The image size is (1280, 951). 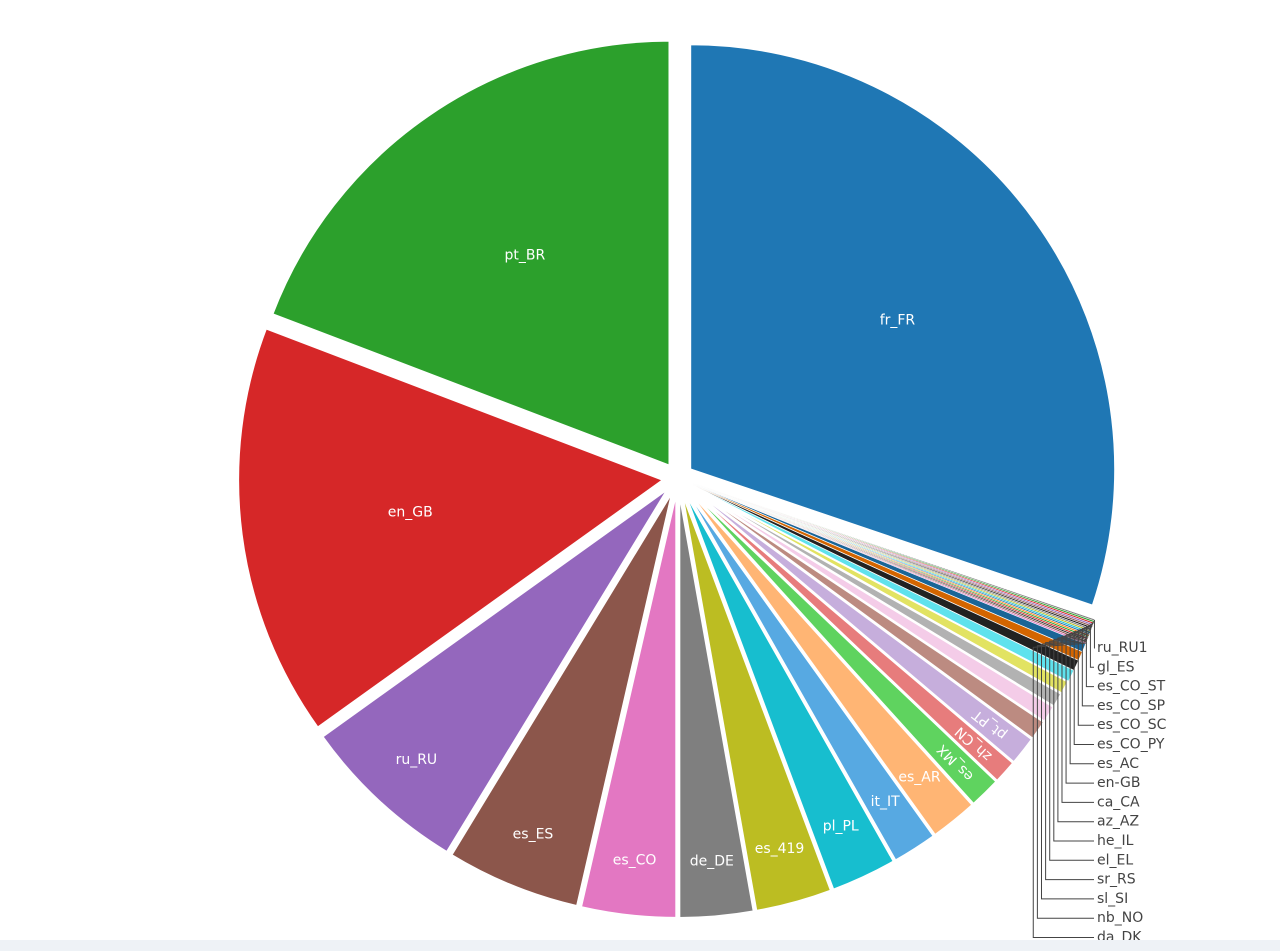 What do you see at coordinates (1112, 899) in the screenshot?
I see `outside-label: sl_SI` at bounding box center [1112, 899].